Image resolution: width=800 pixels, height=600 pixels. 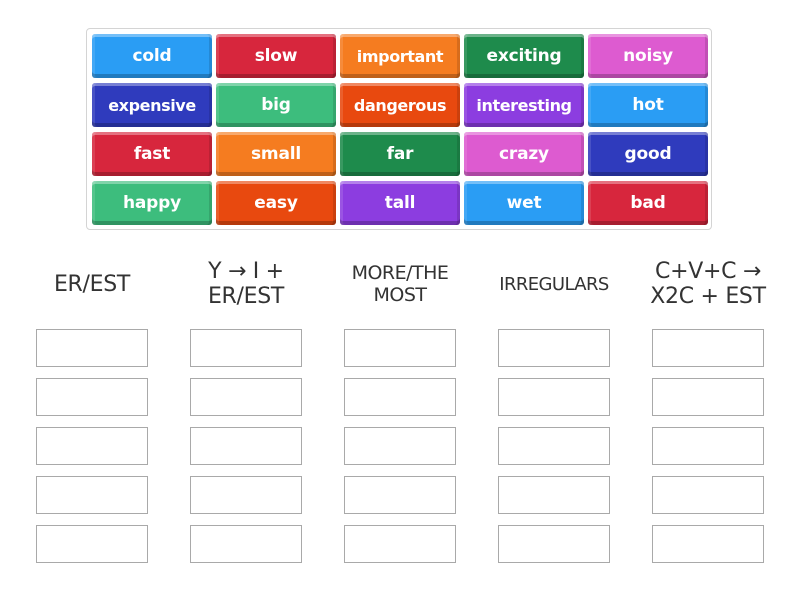 I want to click on word-tile-happy: happy, so click(x=152, y=203).